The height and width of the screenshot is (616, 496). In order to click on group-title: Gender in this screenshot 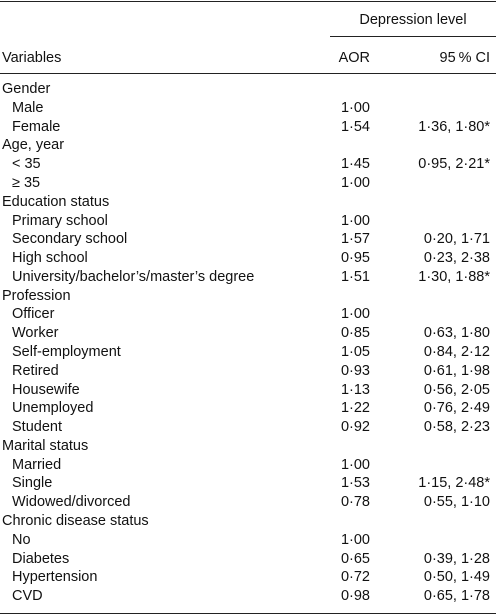, I will do `click(26, 89)`.